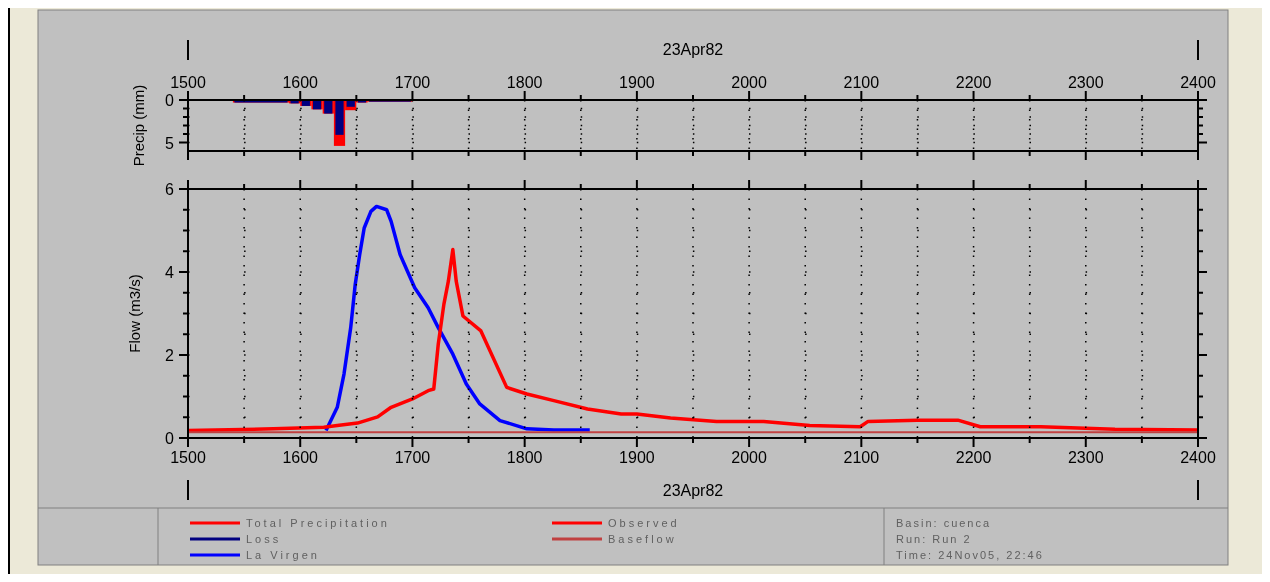 The image size is (1270, 582). I want to click on legend-label: Baseflow, so click(642, 539).